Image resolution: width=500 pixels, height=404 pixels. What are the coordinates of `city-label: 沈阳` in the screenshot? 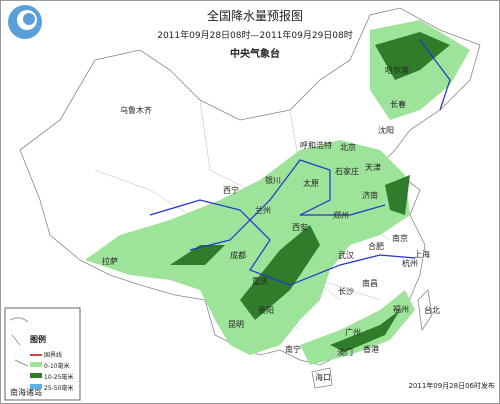 It's located at (386, 130).